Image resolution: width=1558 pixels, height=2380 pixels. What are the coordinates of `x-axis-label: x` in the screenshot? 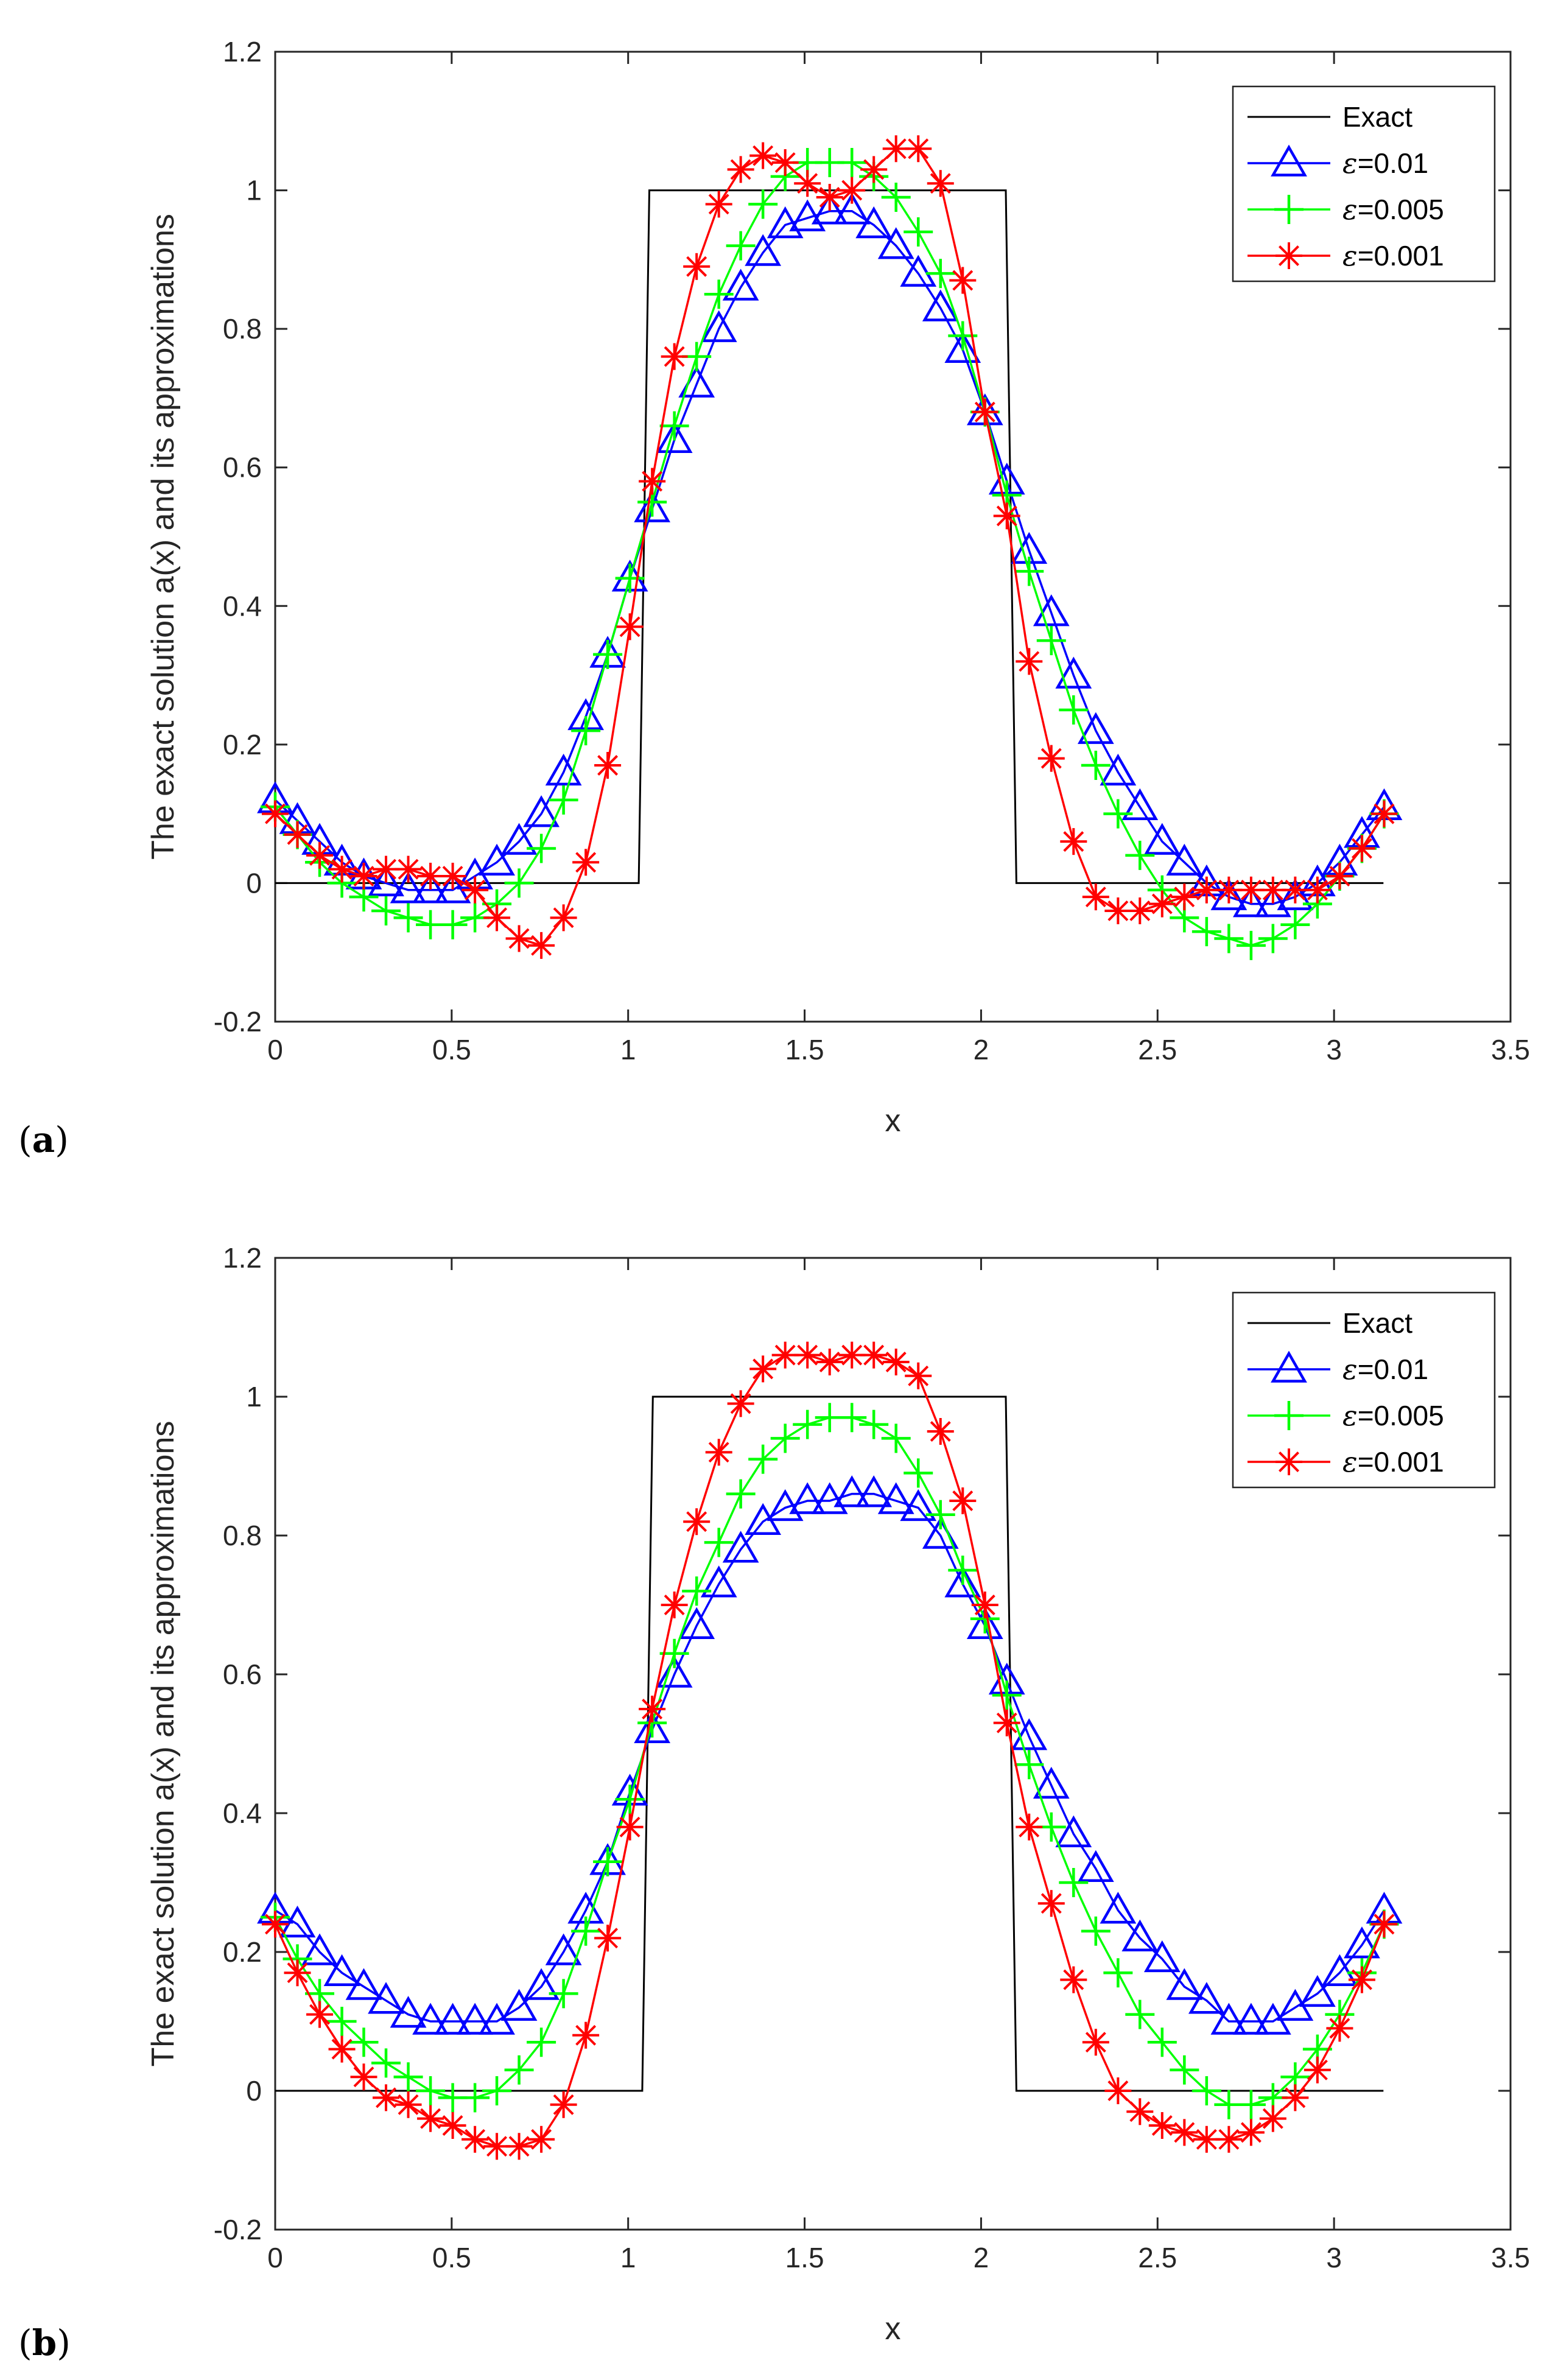 It's located at (893, 1121).